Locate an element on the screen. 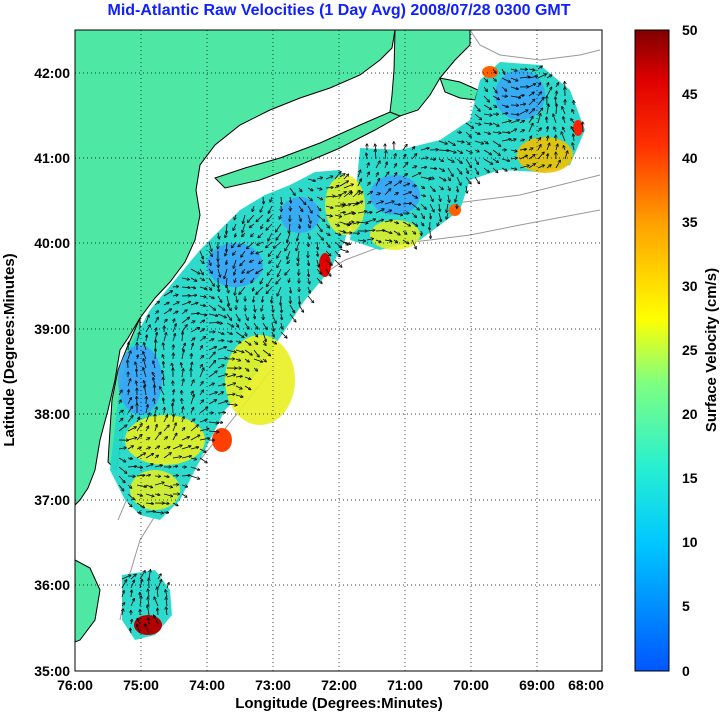 This screenshot has height=714, width=724. y-tick-label: 40:00 is located at coordinates (52, 243).